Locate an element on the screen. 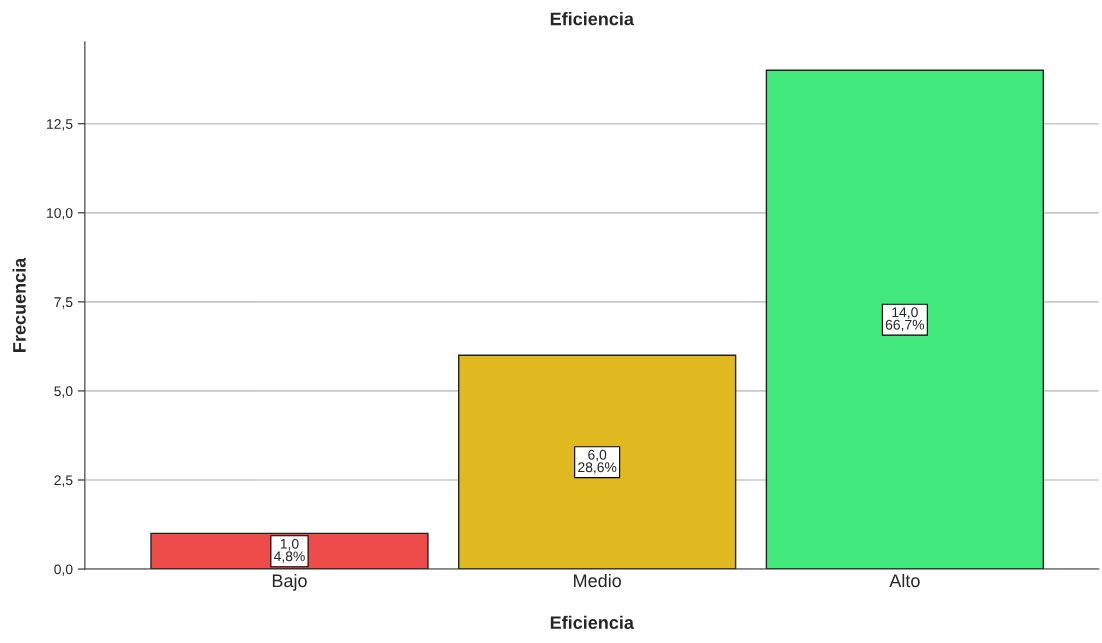  bar is located at coordinates (597, 462).